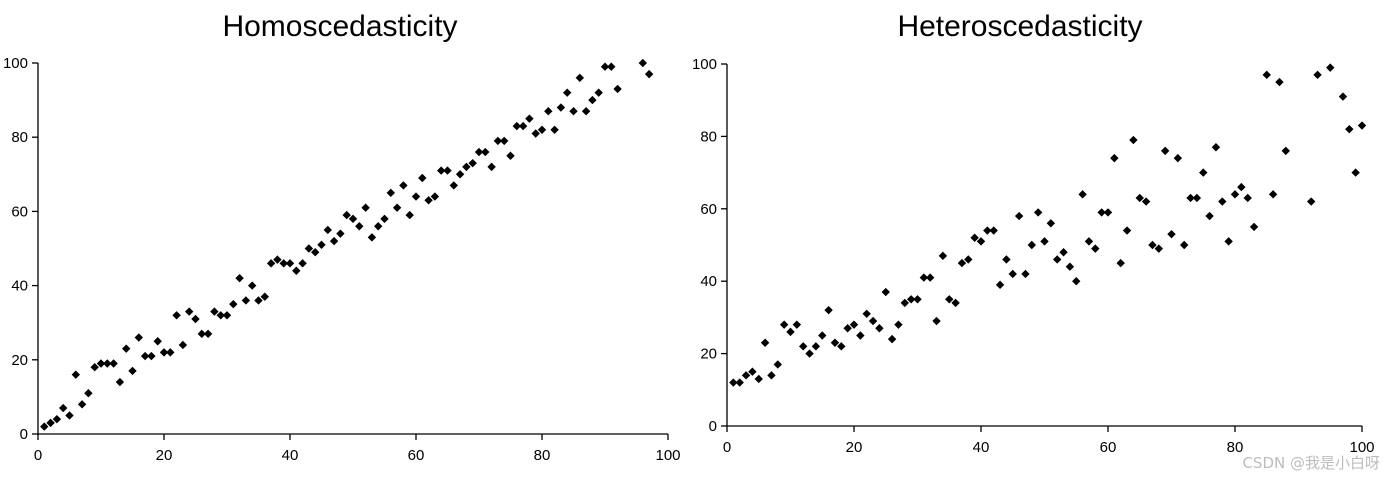 The width and height of the screenshot is (1400, 480). Describe the element at coordinates (38, 455) in the screenshot. I see `x-tick-label: 0` at that location.